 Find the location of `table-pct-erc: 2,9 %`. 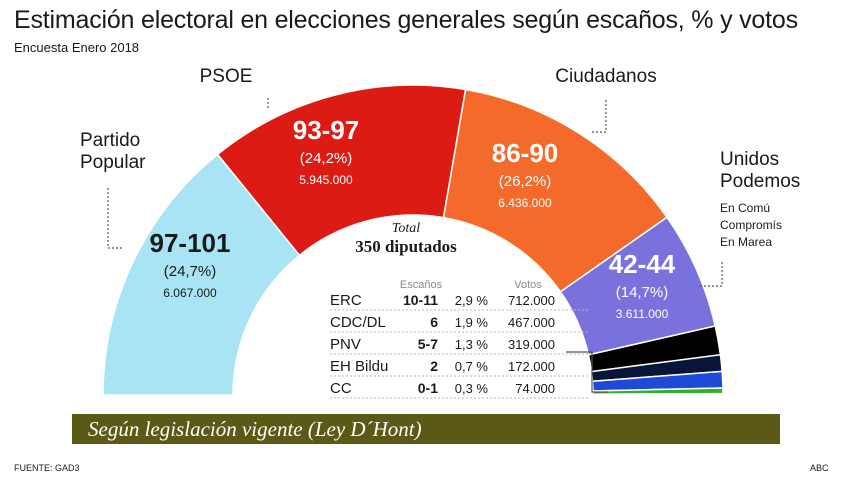

table-pct-erc: 2,9 % is located at coordinates (472, 300).